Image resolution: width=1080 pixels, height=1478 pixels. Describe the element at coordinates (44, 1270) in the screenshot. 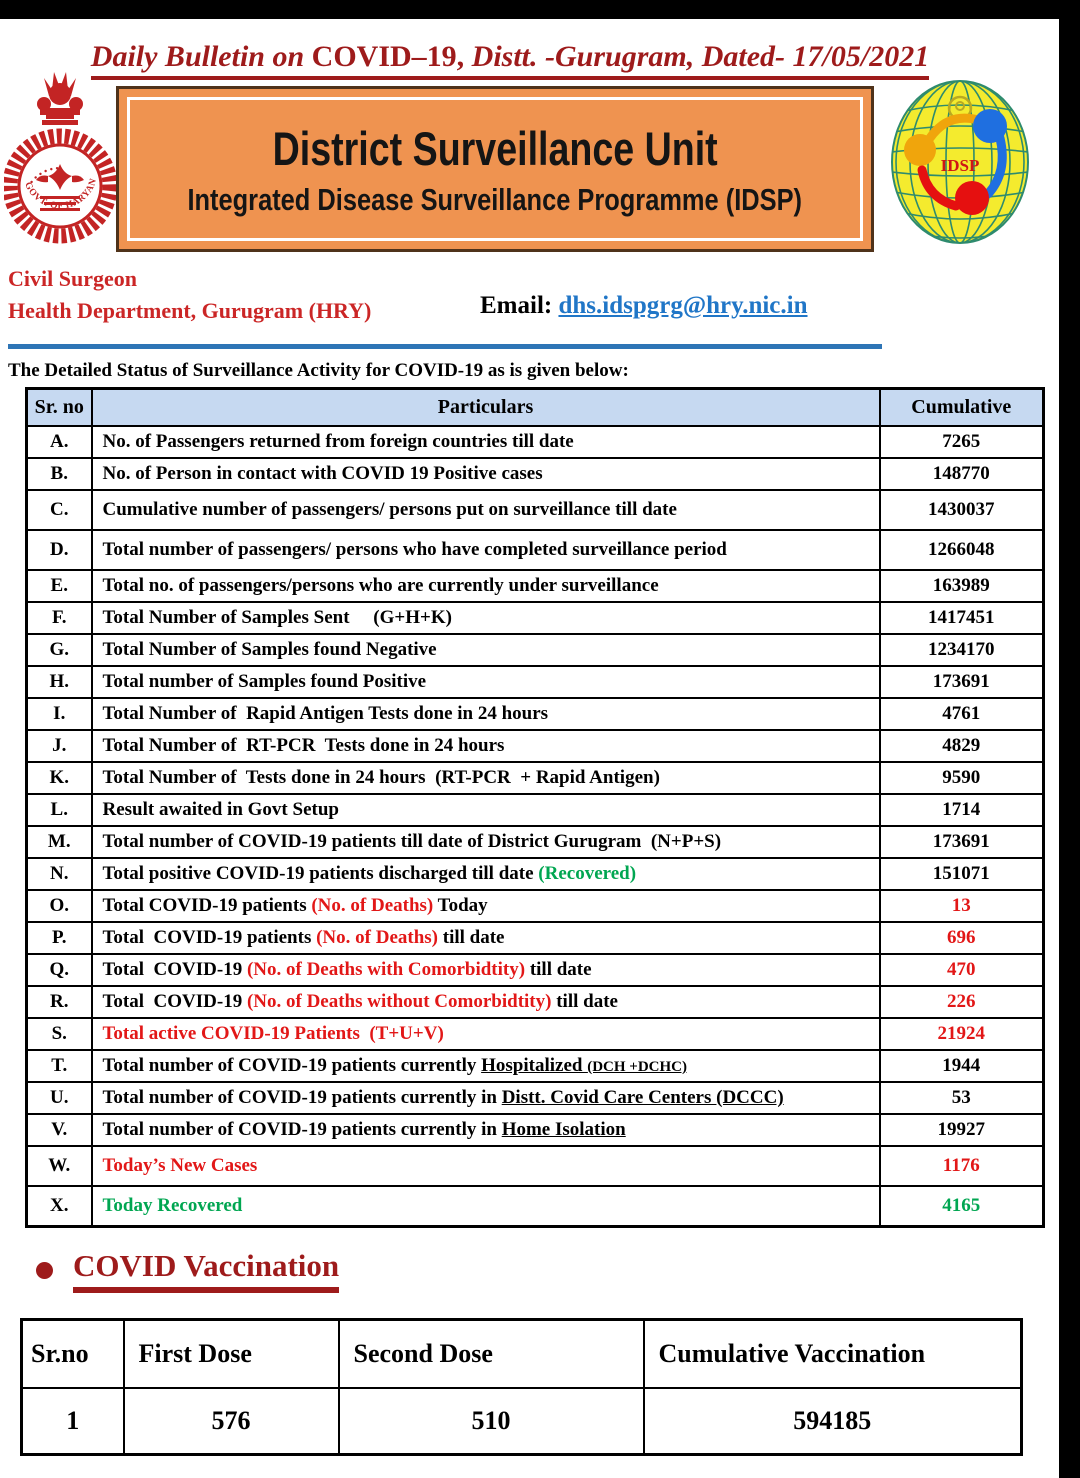

I see `bullet-icon` at that location.